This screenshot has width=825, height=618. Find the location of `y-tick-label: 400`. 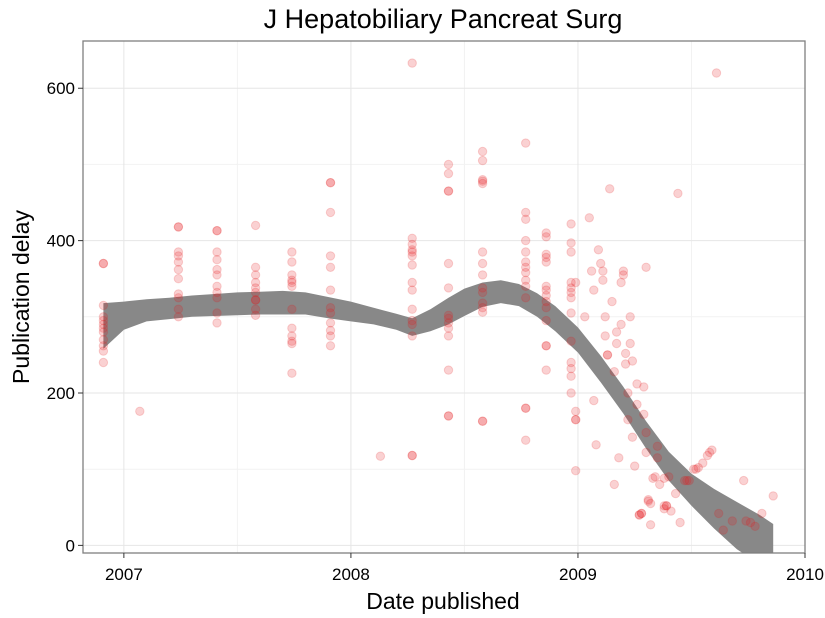

y-tick-label: 400 is located at coordinates (61, 241).